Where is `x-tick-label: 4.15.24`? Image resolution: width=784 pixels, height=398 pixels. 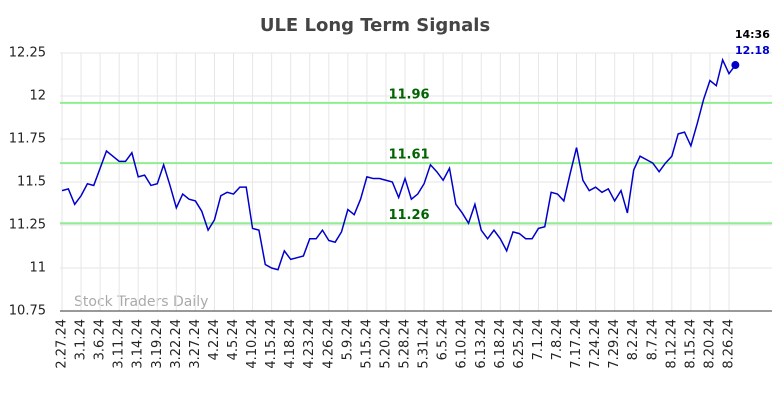
x-tick-label: 4.15.24 is located at coordinates (271, 344).